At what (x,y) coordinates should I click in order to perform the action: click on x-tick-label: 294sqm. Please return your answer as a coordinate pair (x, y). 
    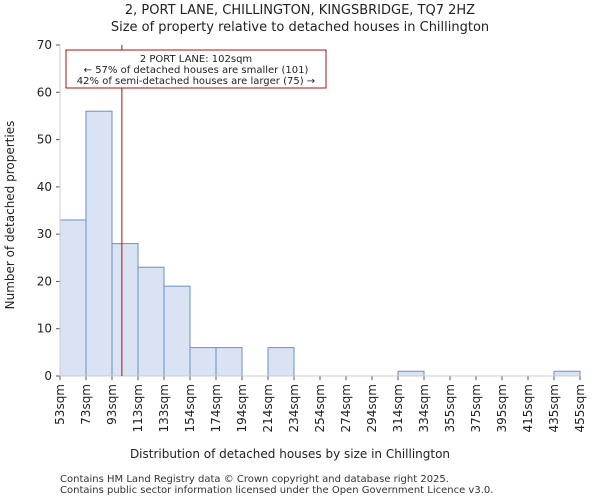
    Looking at the image, I should click on (372, 408).